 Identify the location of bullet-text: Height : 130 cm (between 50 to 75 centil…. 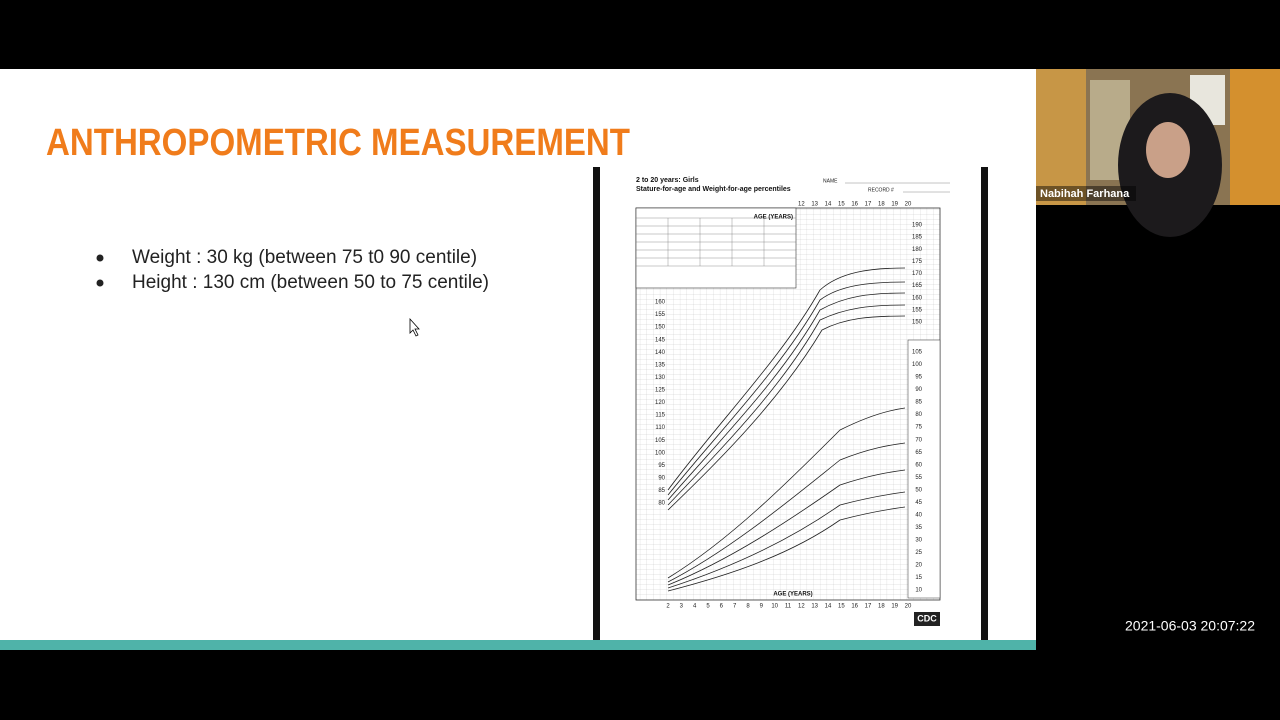
(310, 282).